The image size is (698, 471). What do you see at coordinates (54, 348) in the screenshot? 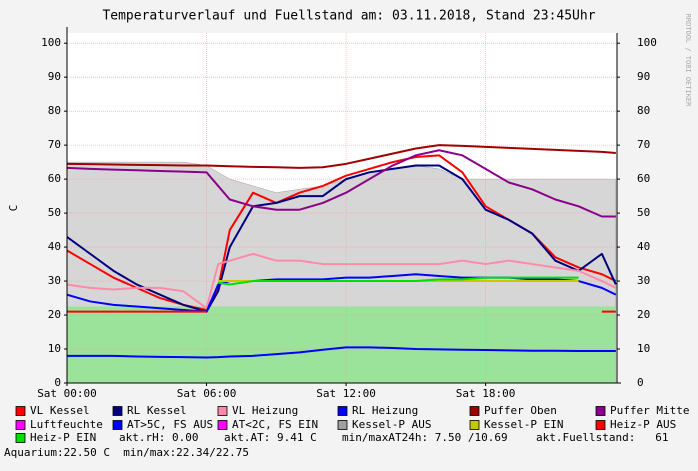
I see `y-tick-label: 10` at bounding box center [54, 348].